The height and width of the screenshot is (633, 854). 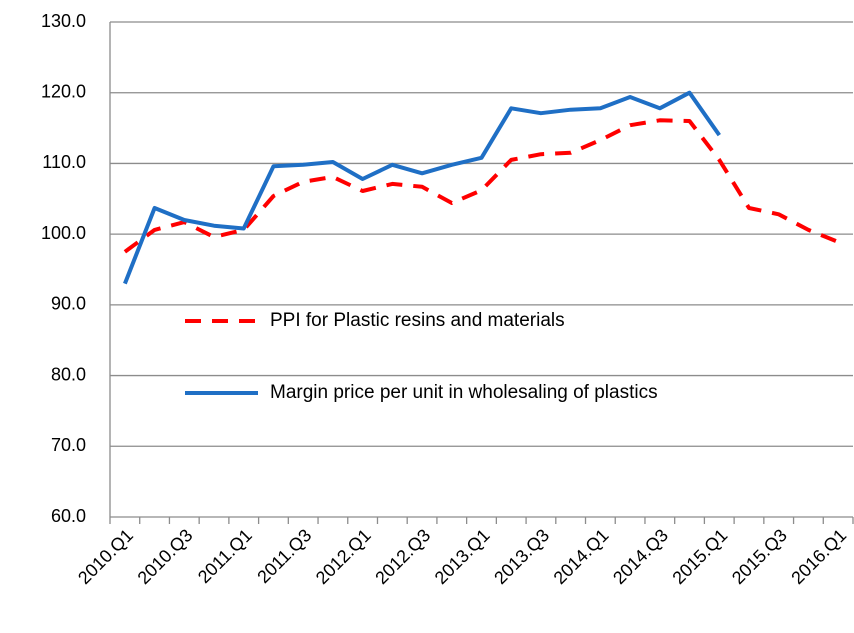 I want to click on x-tick-label: 2010.Q3, so click(x=165, y=556).